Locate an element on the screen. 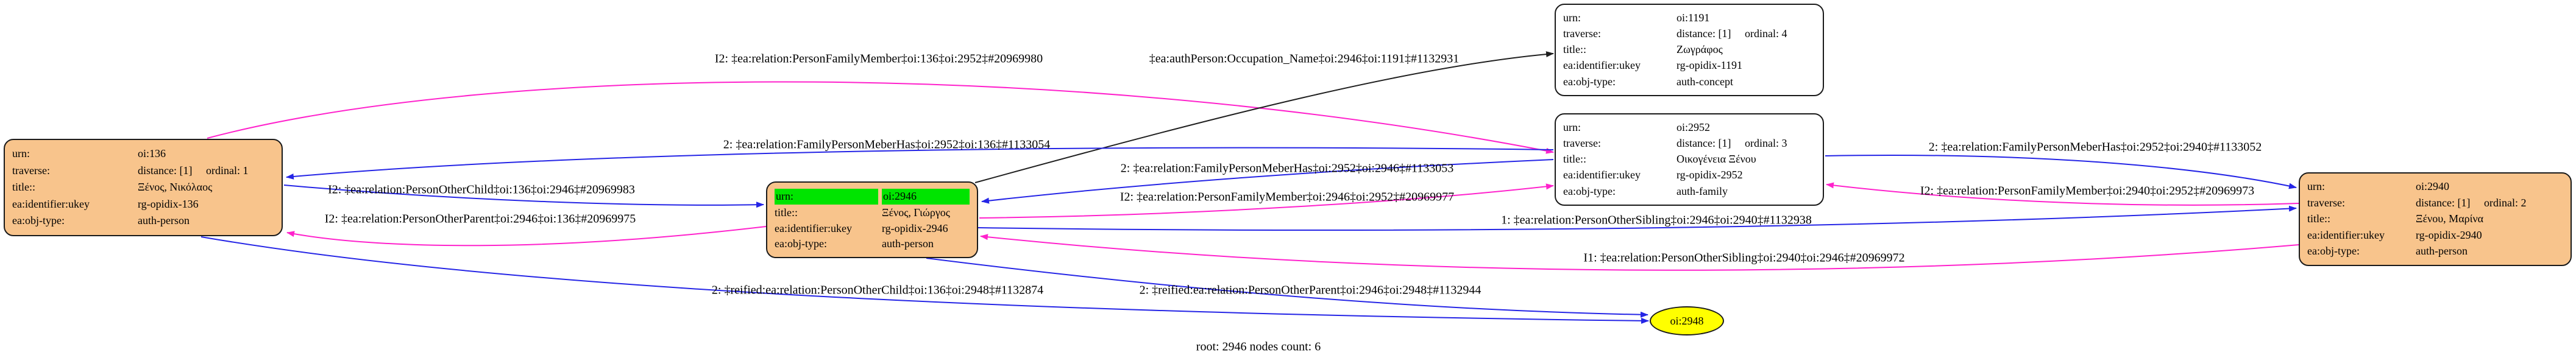 The width and height of the screenshot is (2576, 358). node-value: Ζωγράφος is located at coordinates (1700, 49).